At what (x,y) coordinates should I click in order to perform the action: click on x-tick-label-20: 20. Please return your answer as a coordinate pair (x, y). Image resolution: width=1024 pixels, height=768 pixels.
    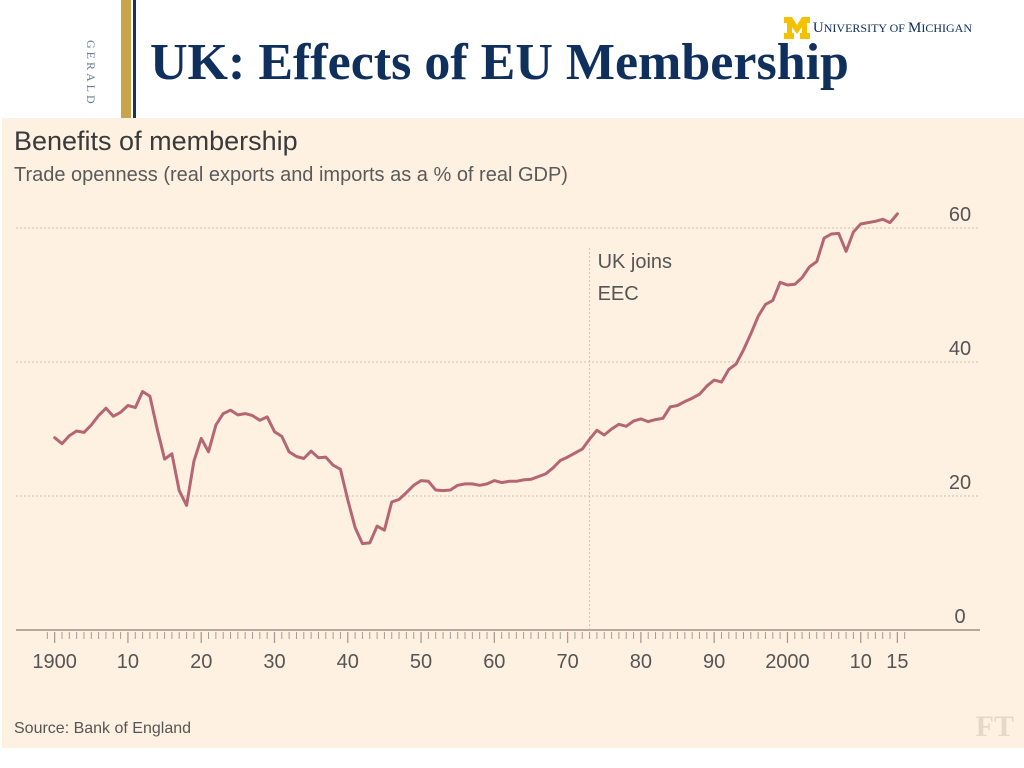
    Looking at the image, I should click on (201, 662).